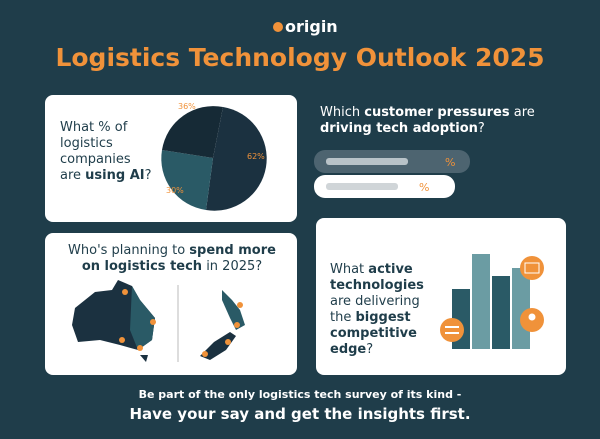  Describe the element at coordinates (377, 277) in the screenshot. I see `text-bold: active technologies` at that location.